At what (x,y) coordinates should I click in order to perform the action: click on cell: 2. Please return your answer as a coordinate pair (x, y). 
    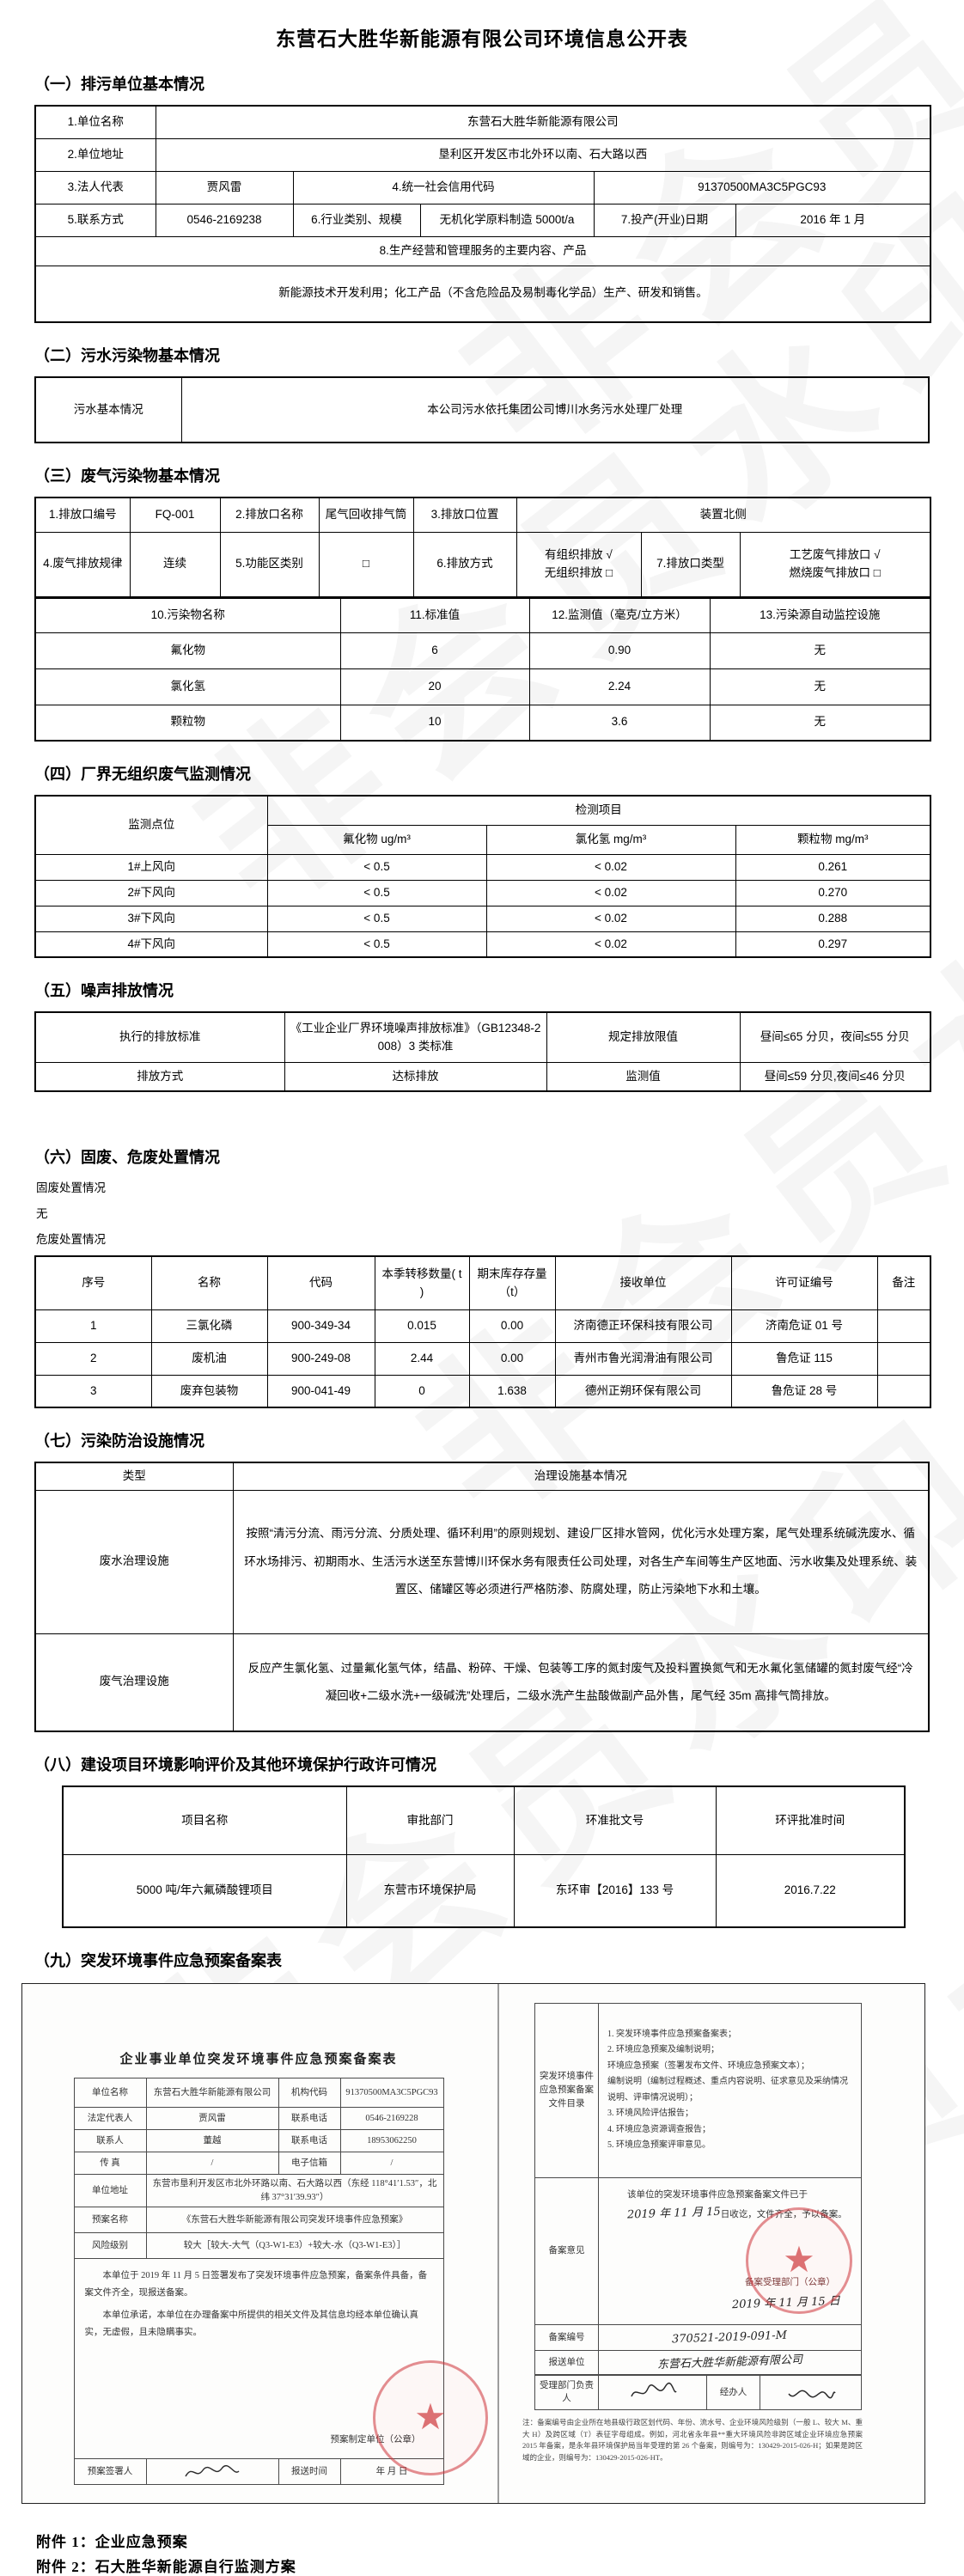
    Looking at the image, I should click on (93, 1359).